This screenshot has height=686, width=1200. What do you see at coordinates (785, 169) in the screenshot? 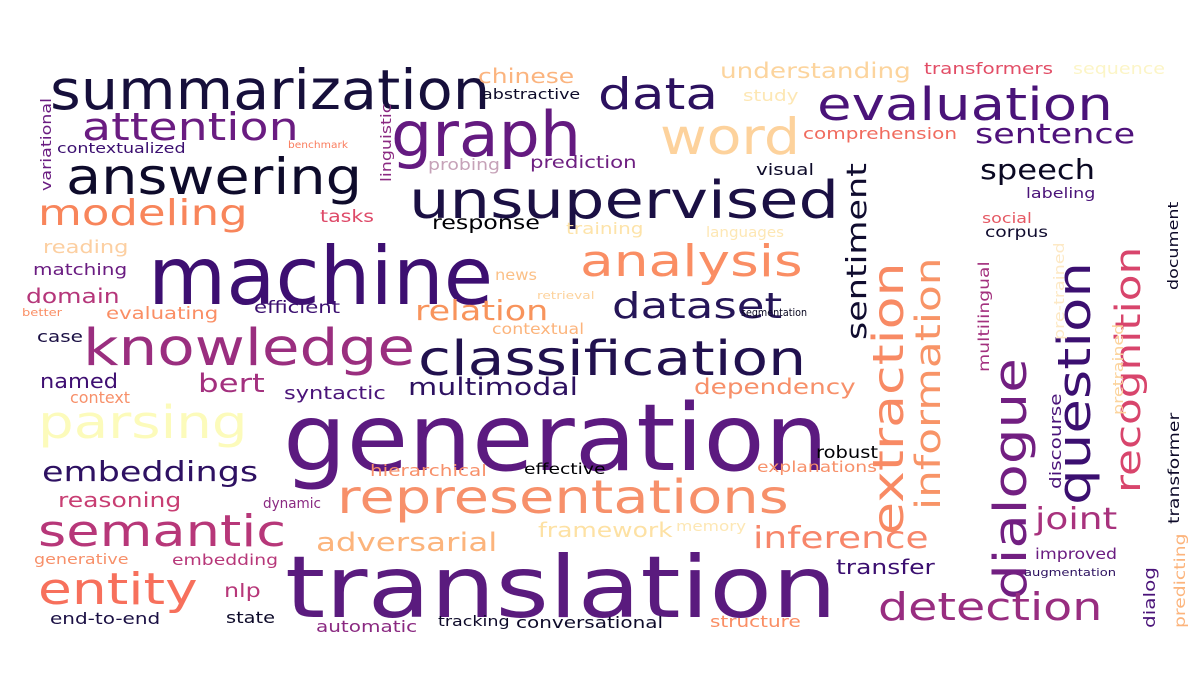
I see `word-visual: visual` at bounding box center [785, 169].